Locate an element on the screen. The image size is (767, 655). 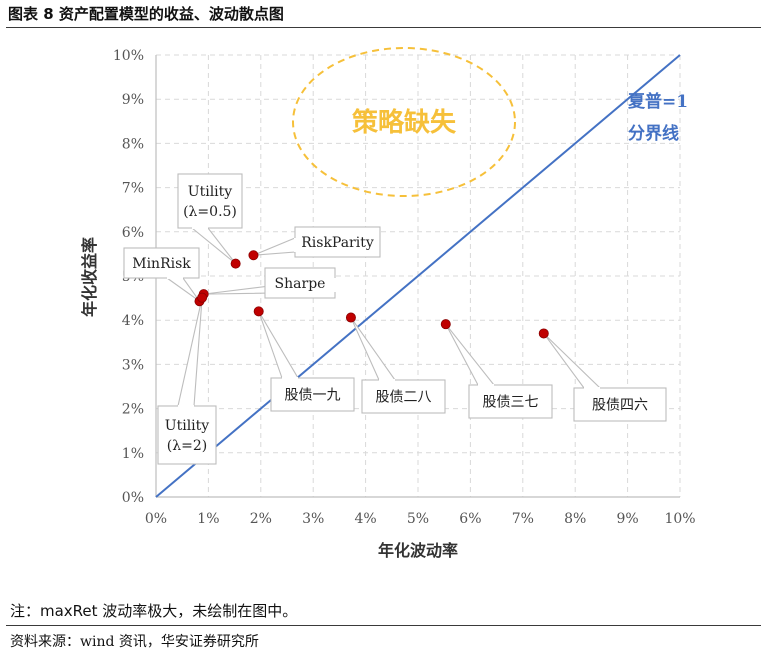
footnote-rule is located at coordinates (383, 625).